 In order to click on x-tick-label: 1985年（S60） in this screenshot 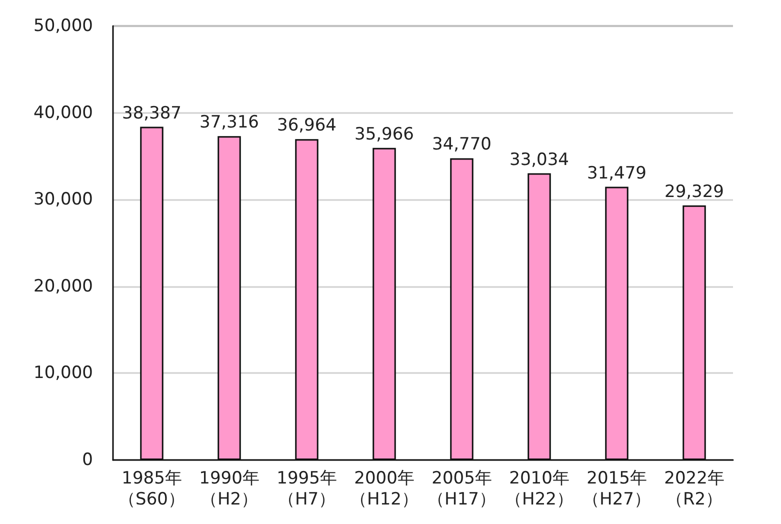, I will do `click(151, 489)`.